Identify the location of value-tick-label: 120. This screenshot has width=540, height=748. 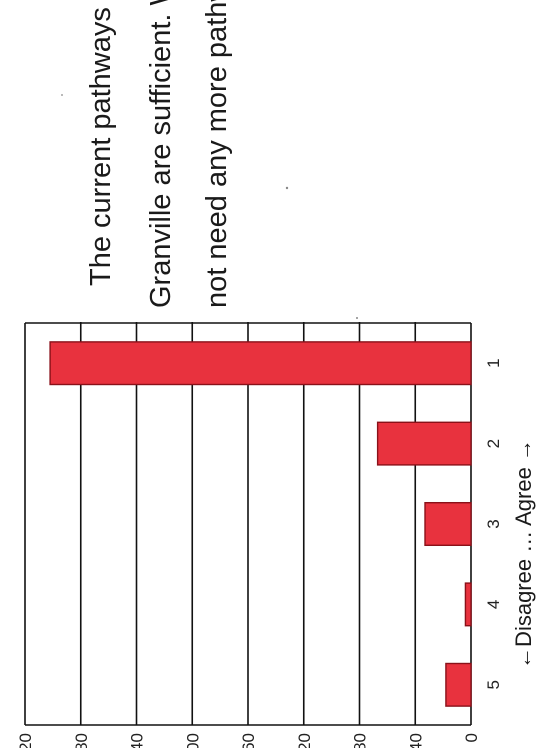
(304, 740).